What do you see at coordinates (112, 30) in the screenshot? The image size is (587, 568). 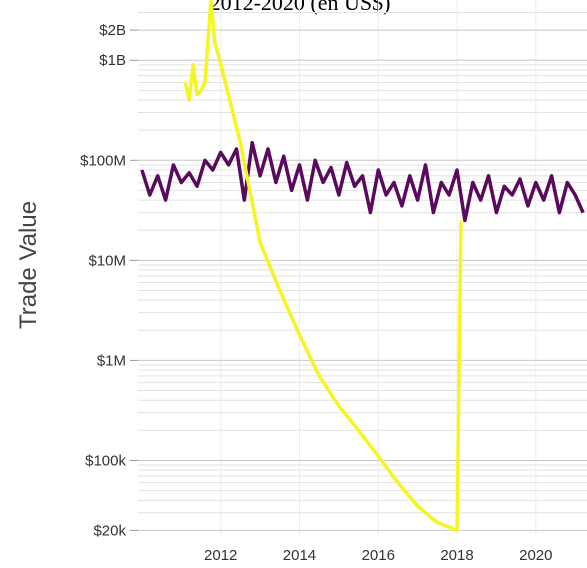 I see `y-tick-label: $2B` at bounding box center [112, 30].